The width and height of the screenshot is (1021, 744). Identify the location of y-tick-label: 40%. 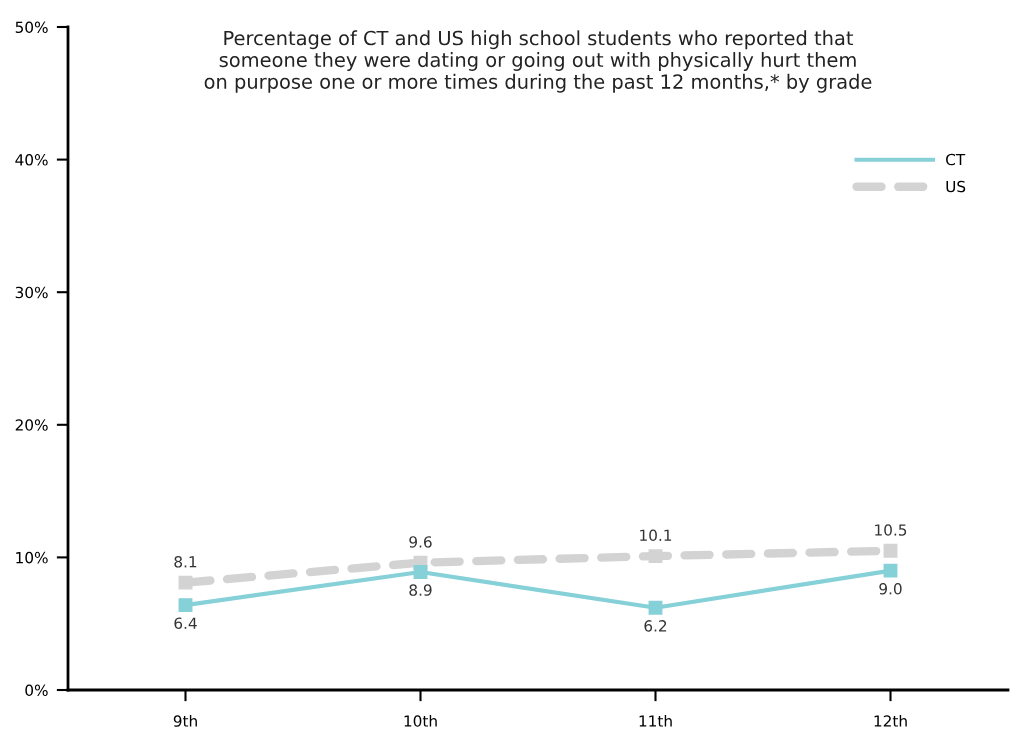
(31, 160).